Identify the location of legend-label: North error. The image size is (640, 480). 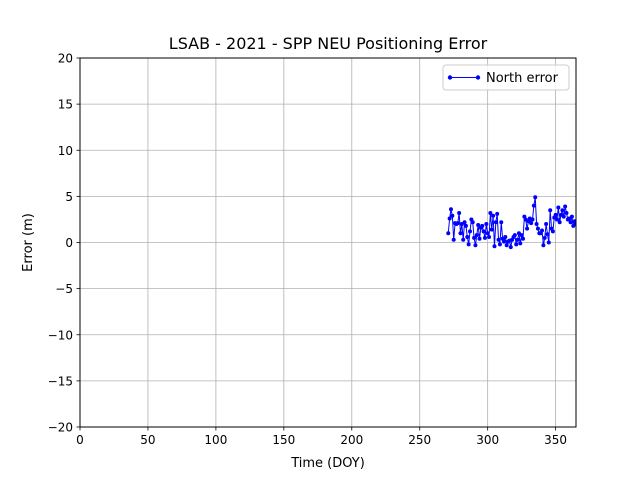
(522, 78).